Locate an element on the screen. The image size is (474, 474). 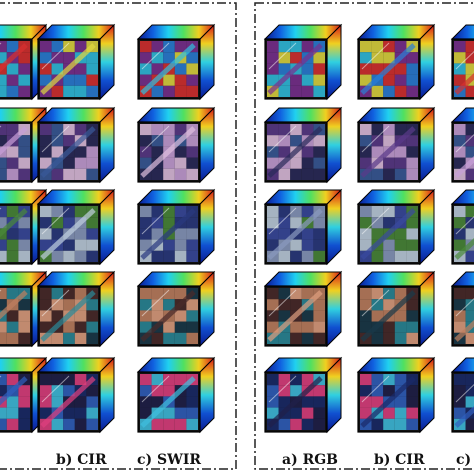
right-caption-c: c) is located at coordinates (464, 460).